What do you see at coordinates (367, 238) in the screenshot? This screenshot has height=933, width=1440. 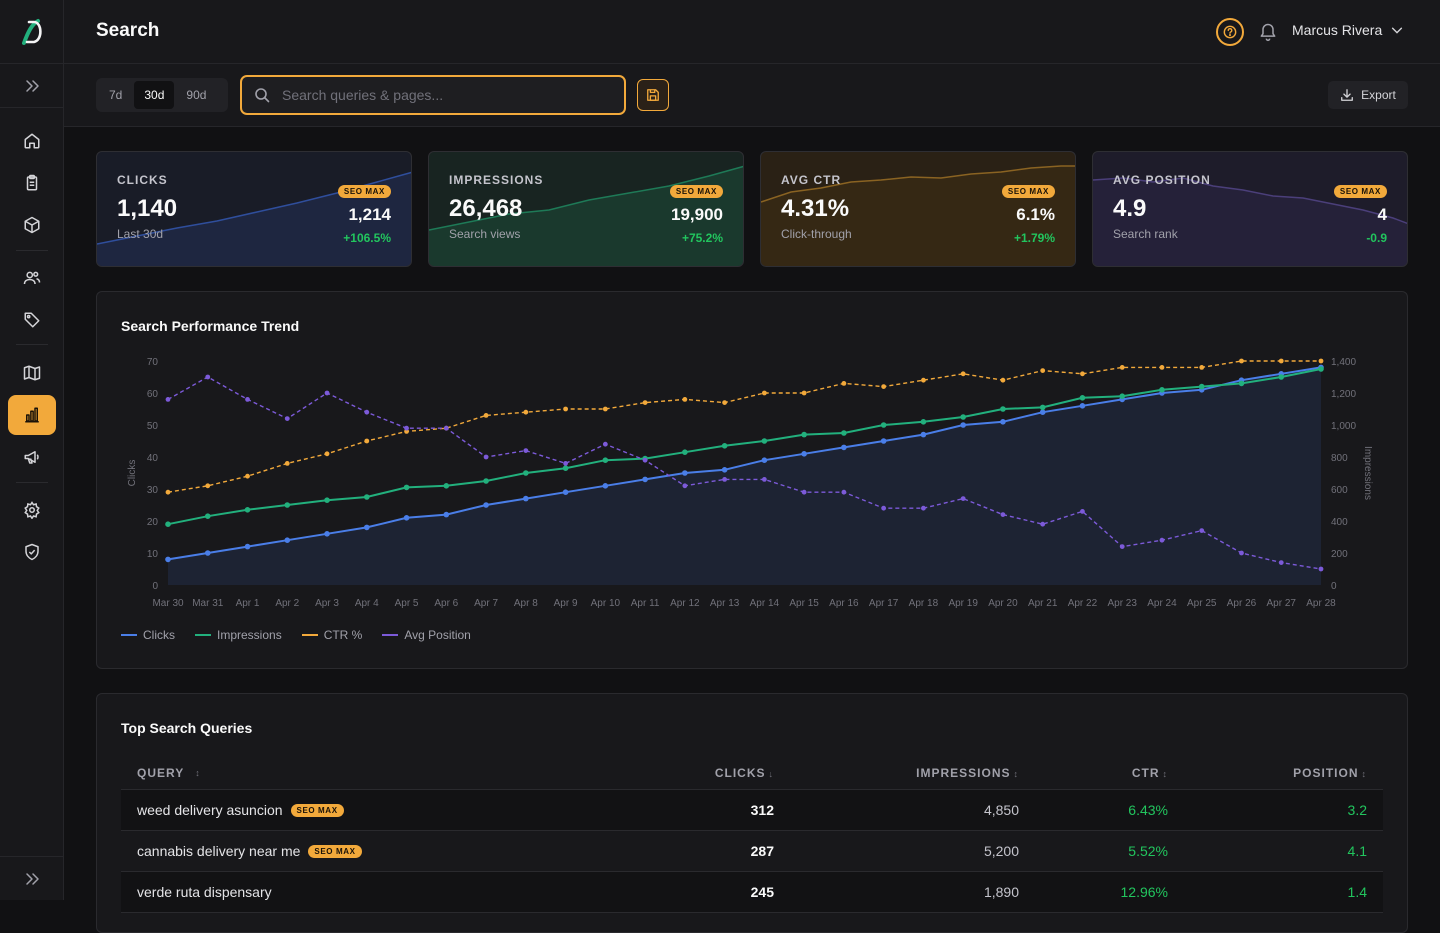 I see `kpi-delta: +106.5%` at bounding box center [367, 238].